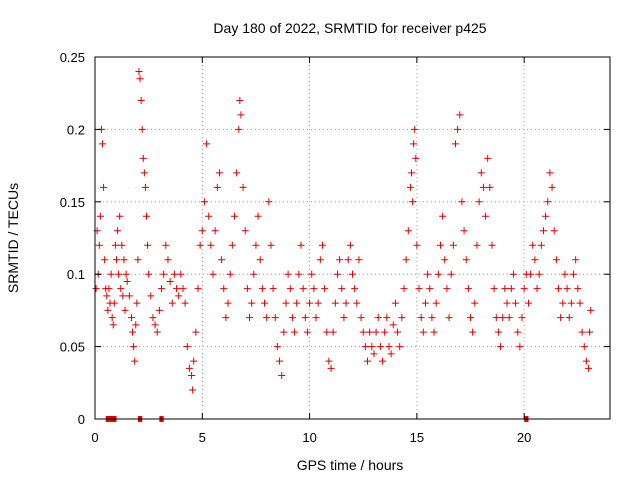 This screenshot has height=480, width=640. What do you see at coordinates (309, 437) in the screenshot?
I see `x-tick-label: 10` at bounding box center [309, 437].